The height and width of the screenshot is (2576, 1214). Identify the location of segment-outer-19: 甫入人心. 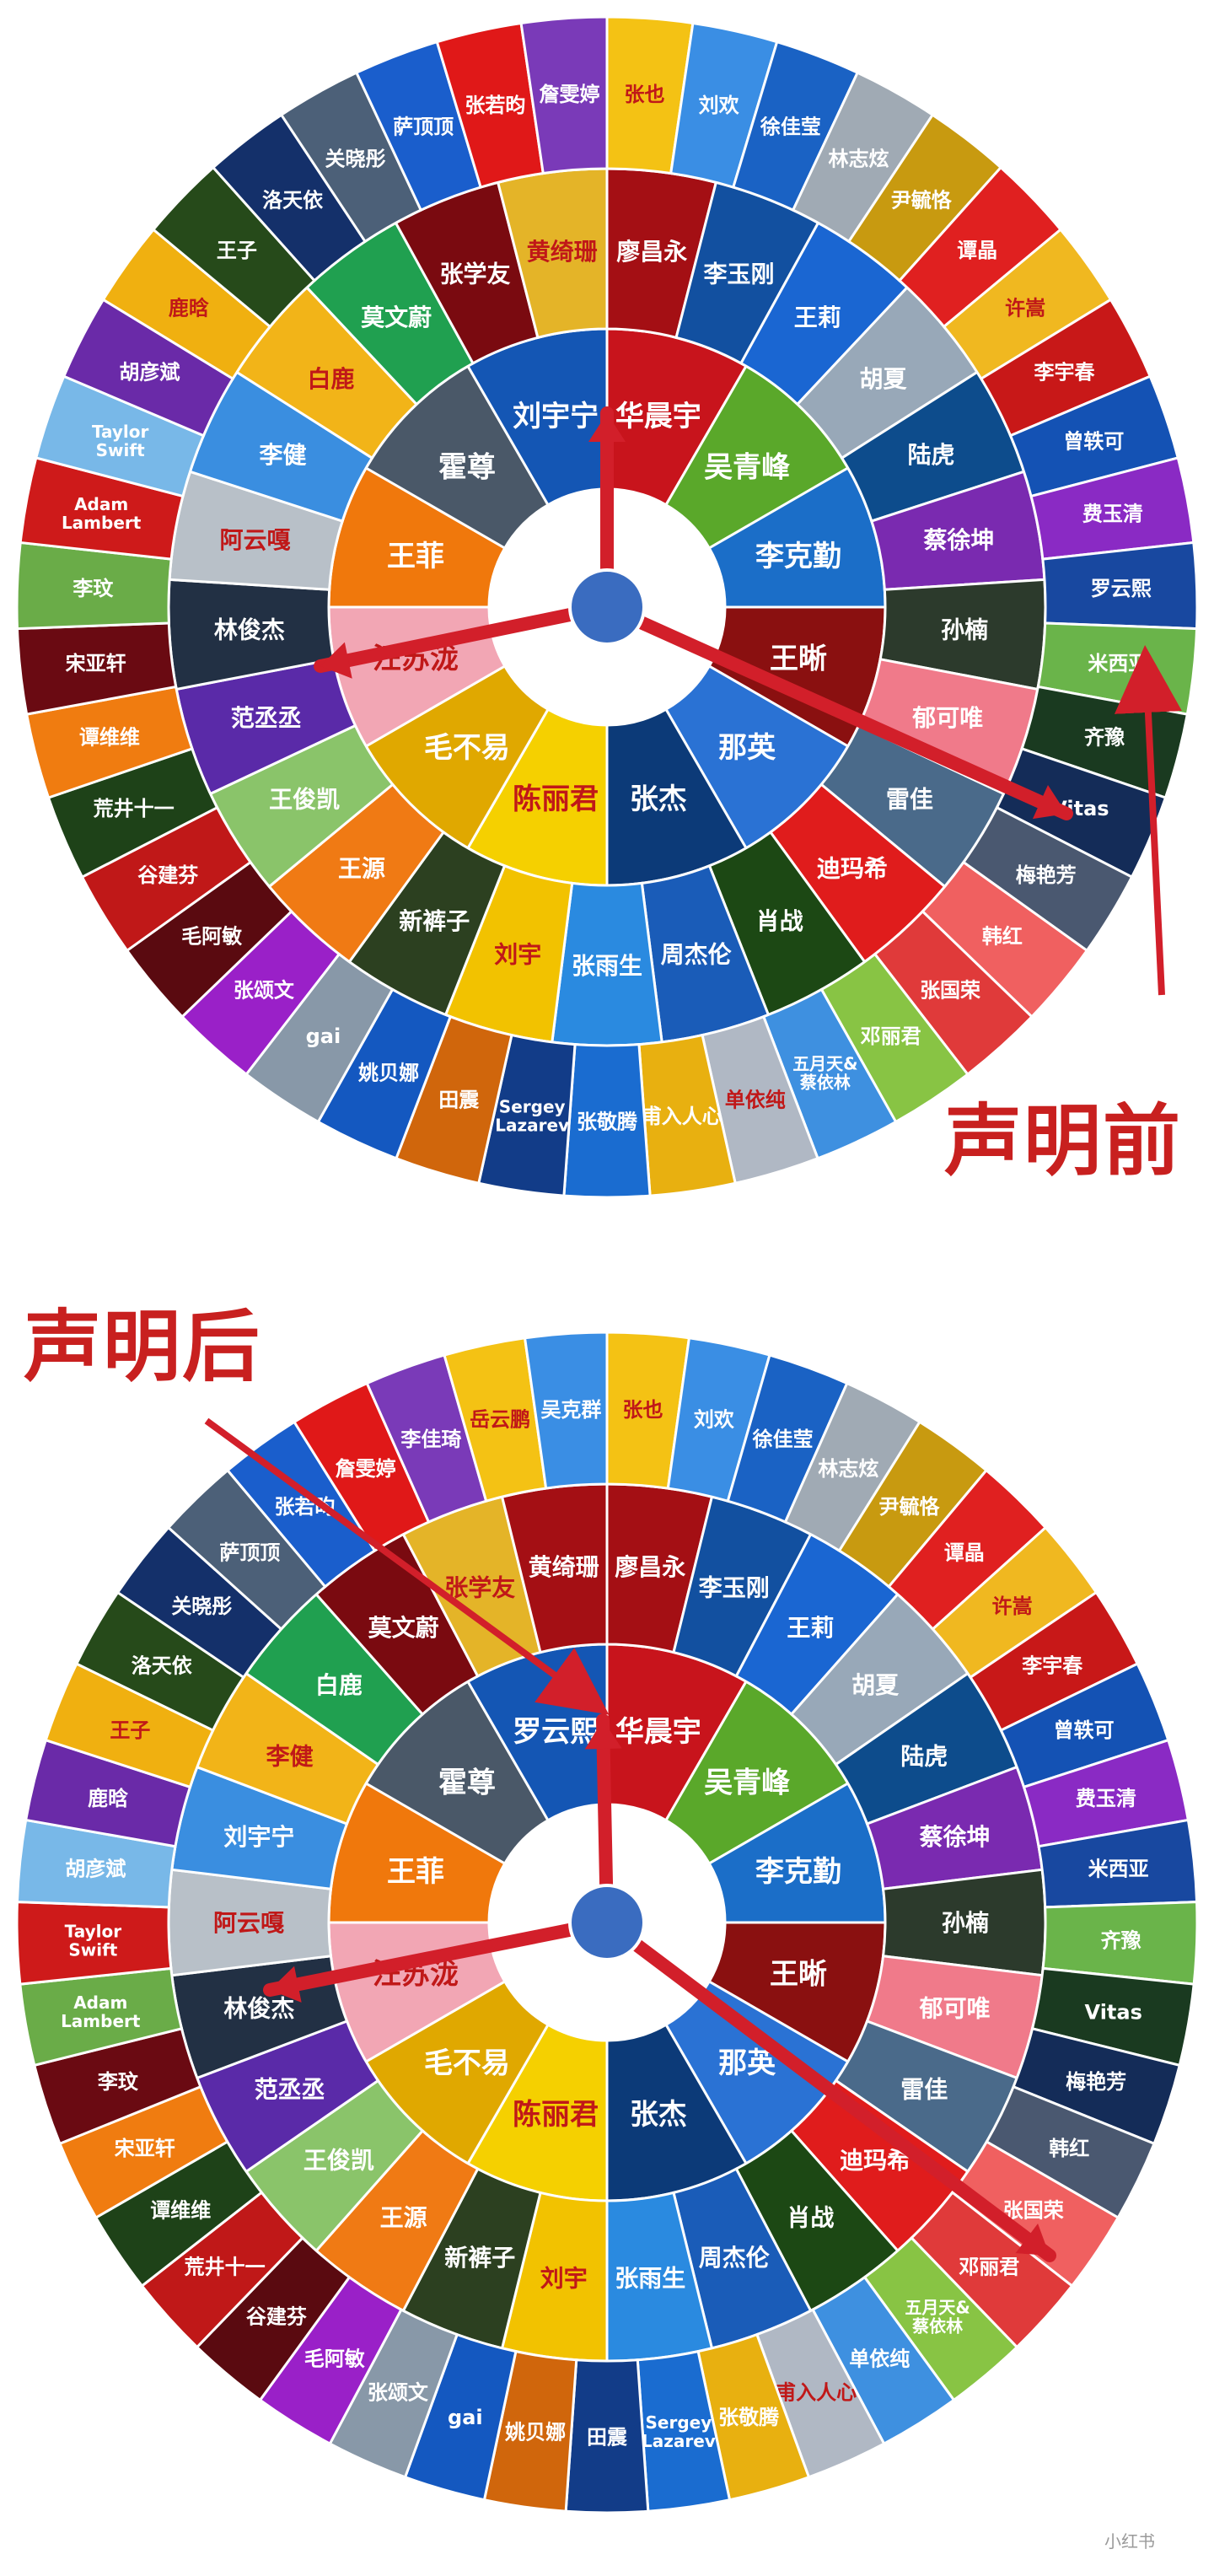
(820, 2393).